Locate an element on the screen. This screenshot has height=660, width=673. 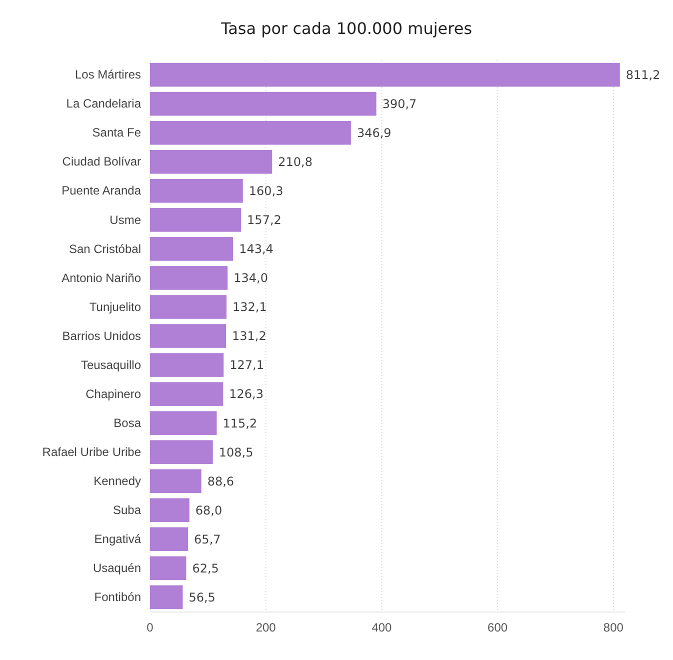
y-tick-label: Engativá is located at coordinates (118, 539).